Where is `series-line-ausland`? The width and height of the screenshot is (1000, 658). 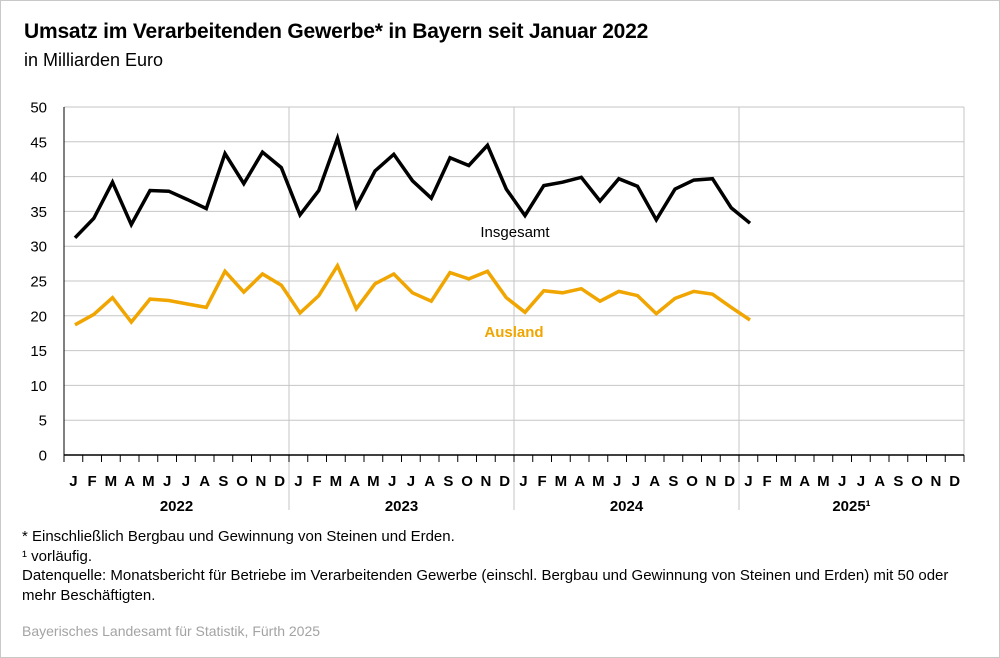 series-line-ausland is located at coordinates (412, 294).